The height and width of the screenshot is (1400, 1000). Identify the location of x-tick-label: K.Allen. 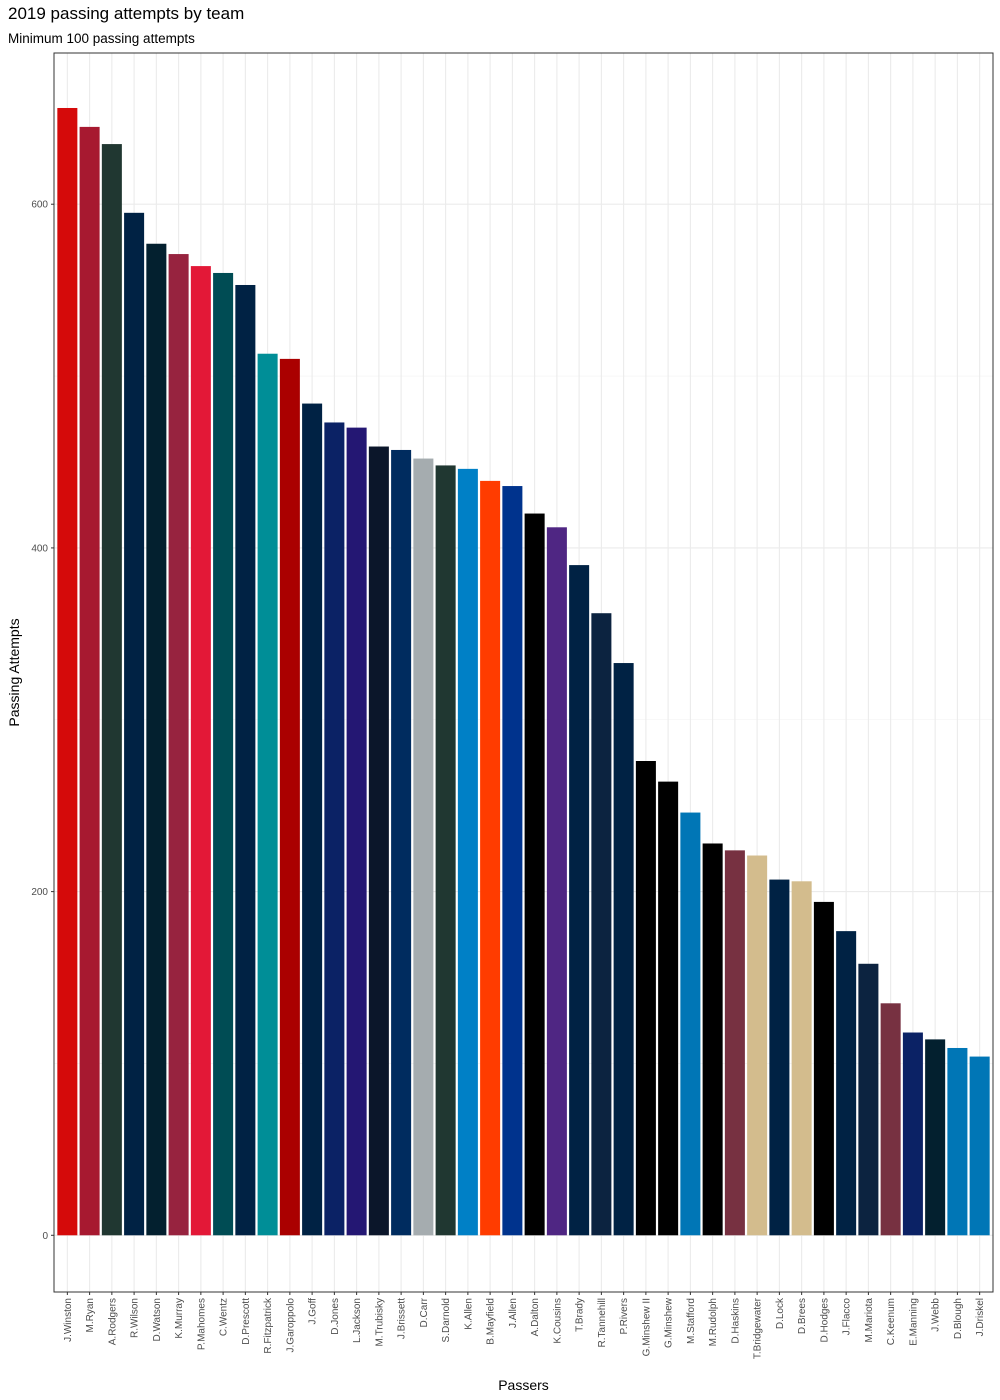
(468, 1314).